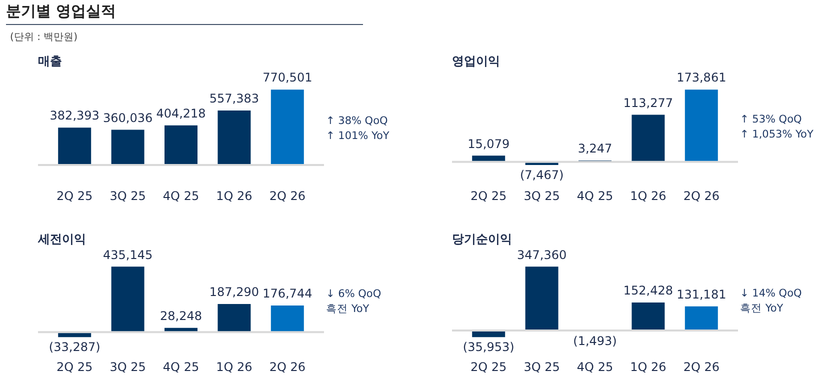 The height and width of the screenshot is (383, 829). Describe the element at coordinates (771, 120) in the screenshot. I see `text: ↑ 53% QoQ` at that location.